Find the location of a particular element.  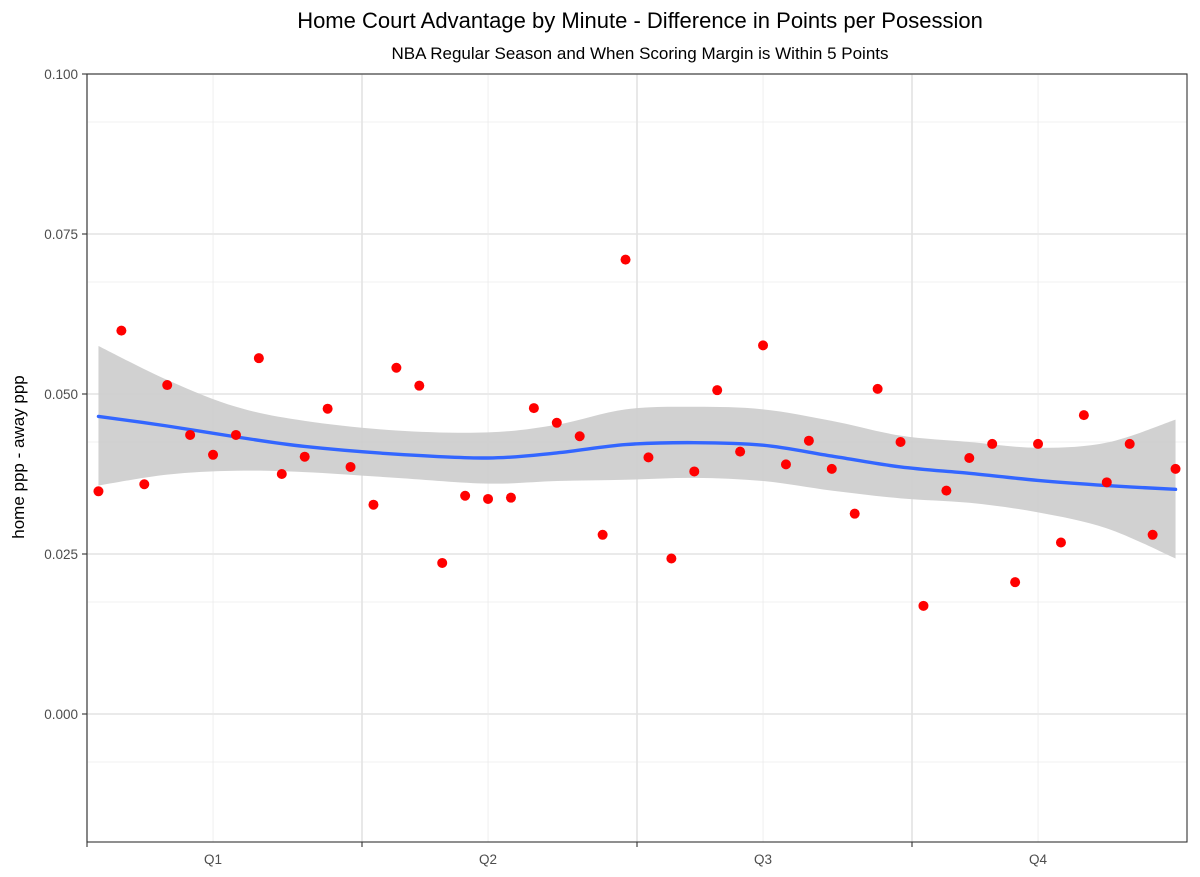

y-axis-label: home ppp - away ppp is located at coordinates (18, 457).